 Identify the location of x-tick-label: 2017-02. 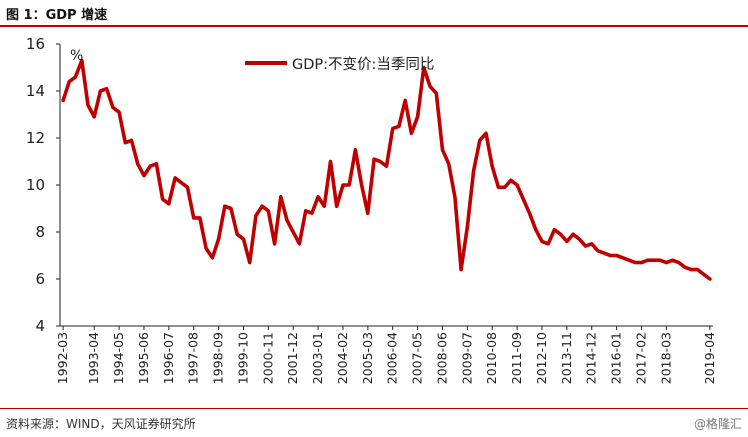
(640, 358).